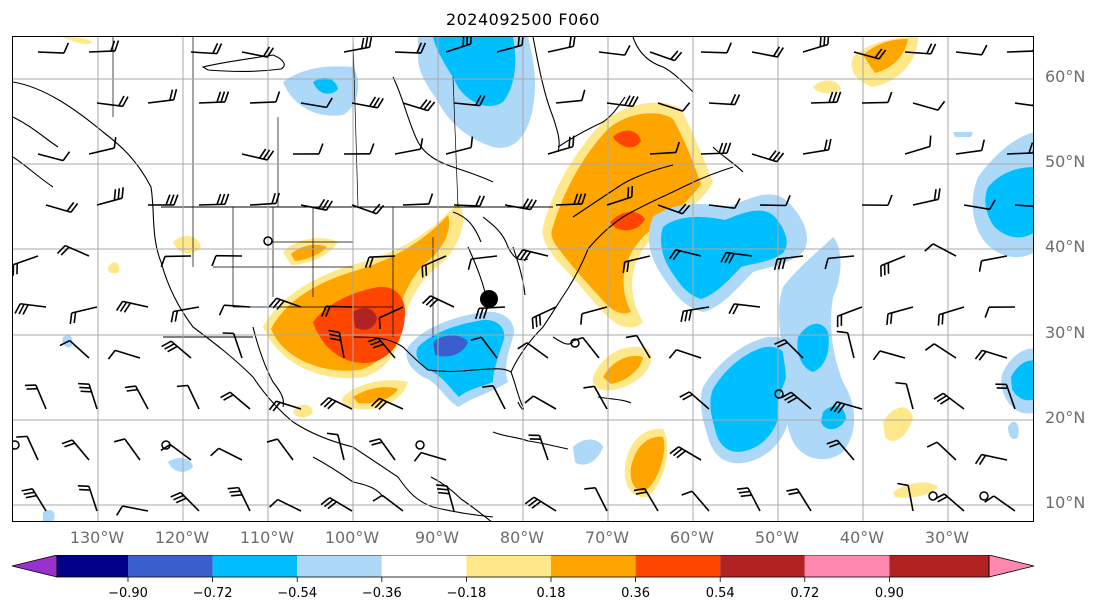 The height and width of the screenshot is (615, 1105). What do you see at coordinates (97, 537) in the screenshot?
I see `lon-label-130: 130°W` at bounding box center [97, 537].